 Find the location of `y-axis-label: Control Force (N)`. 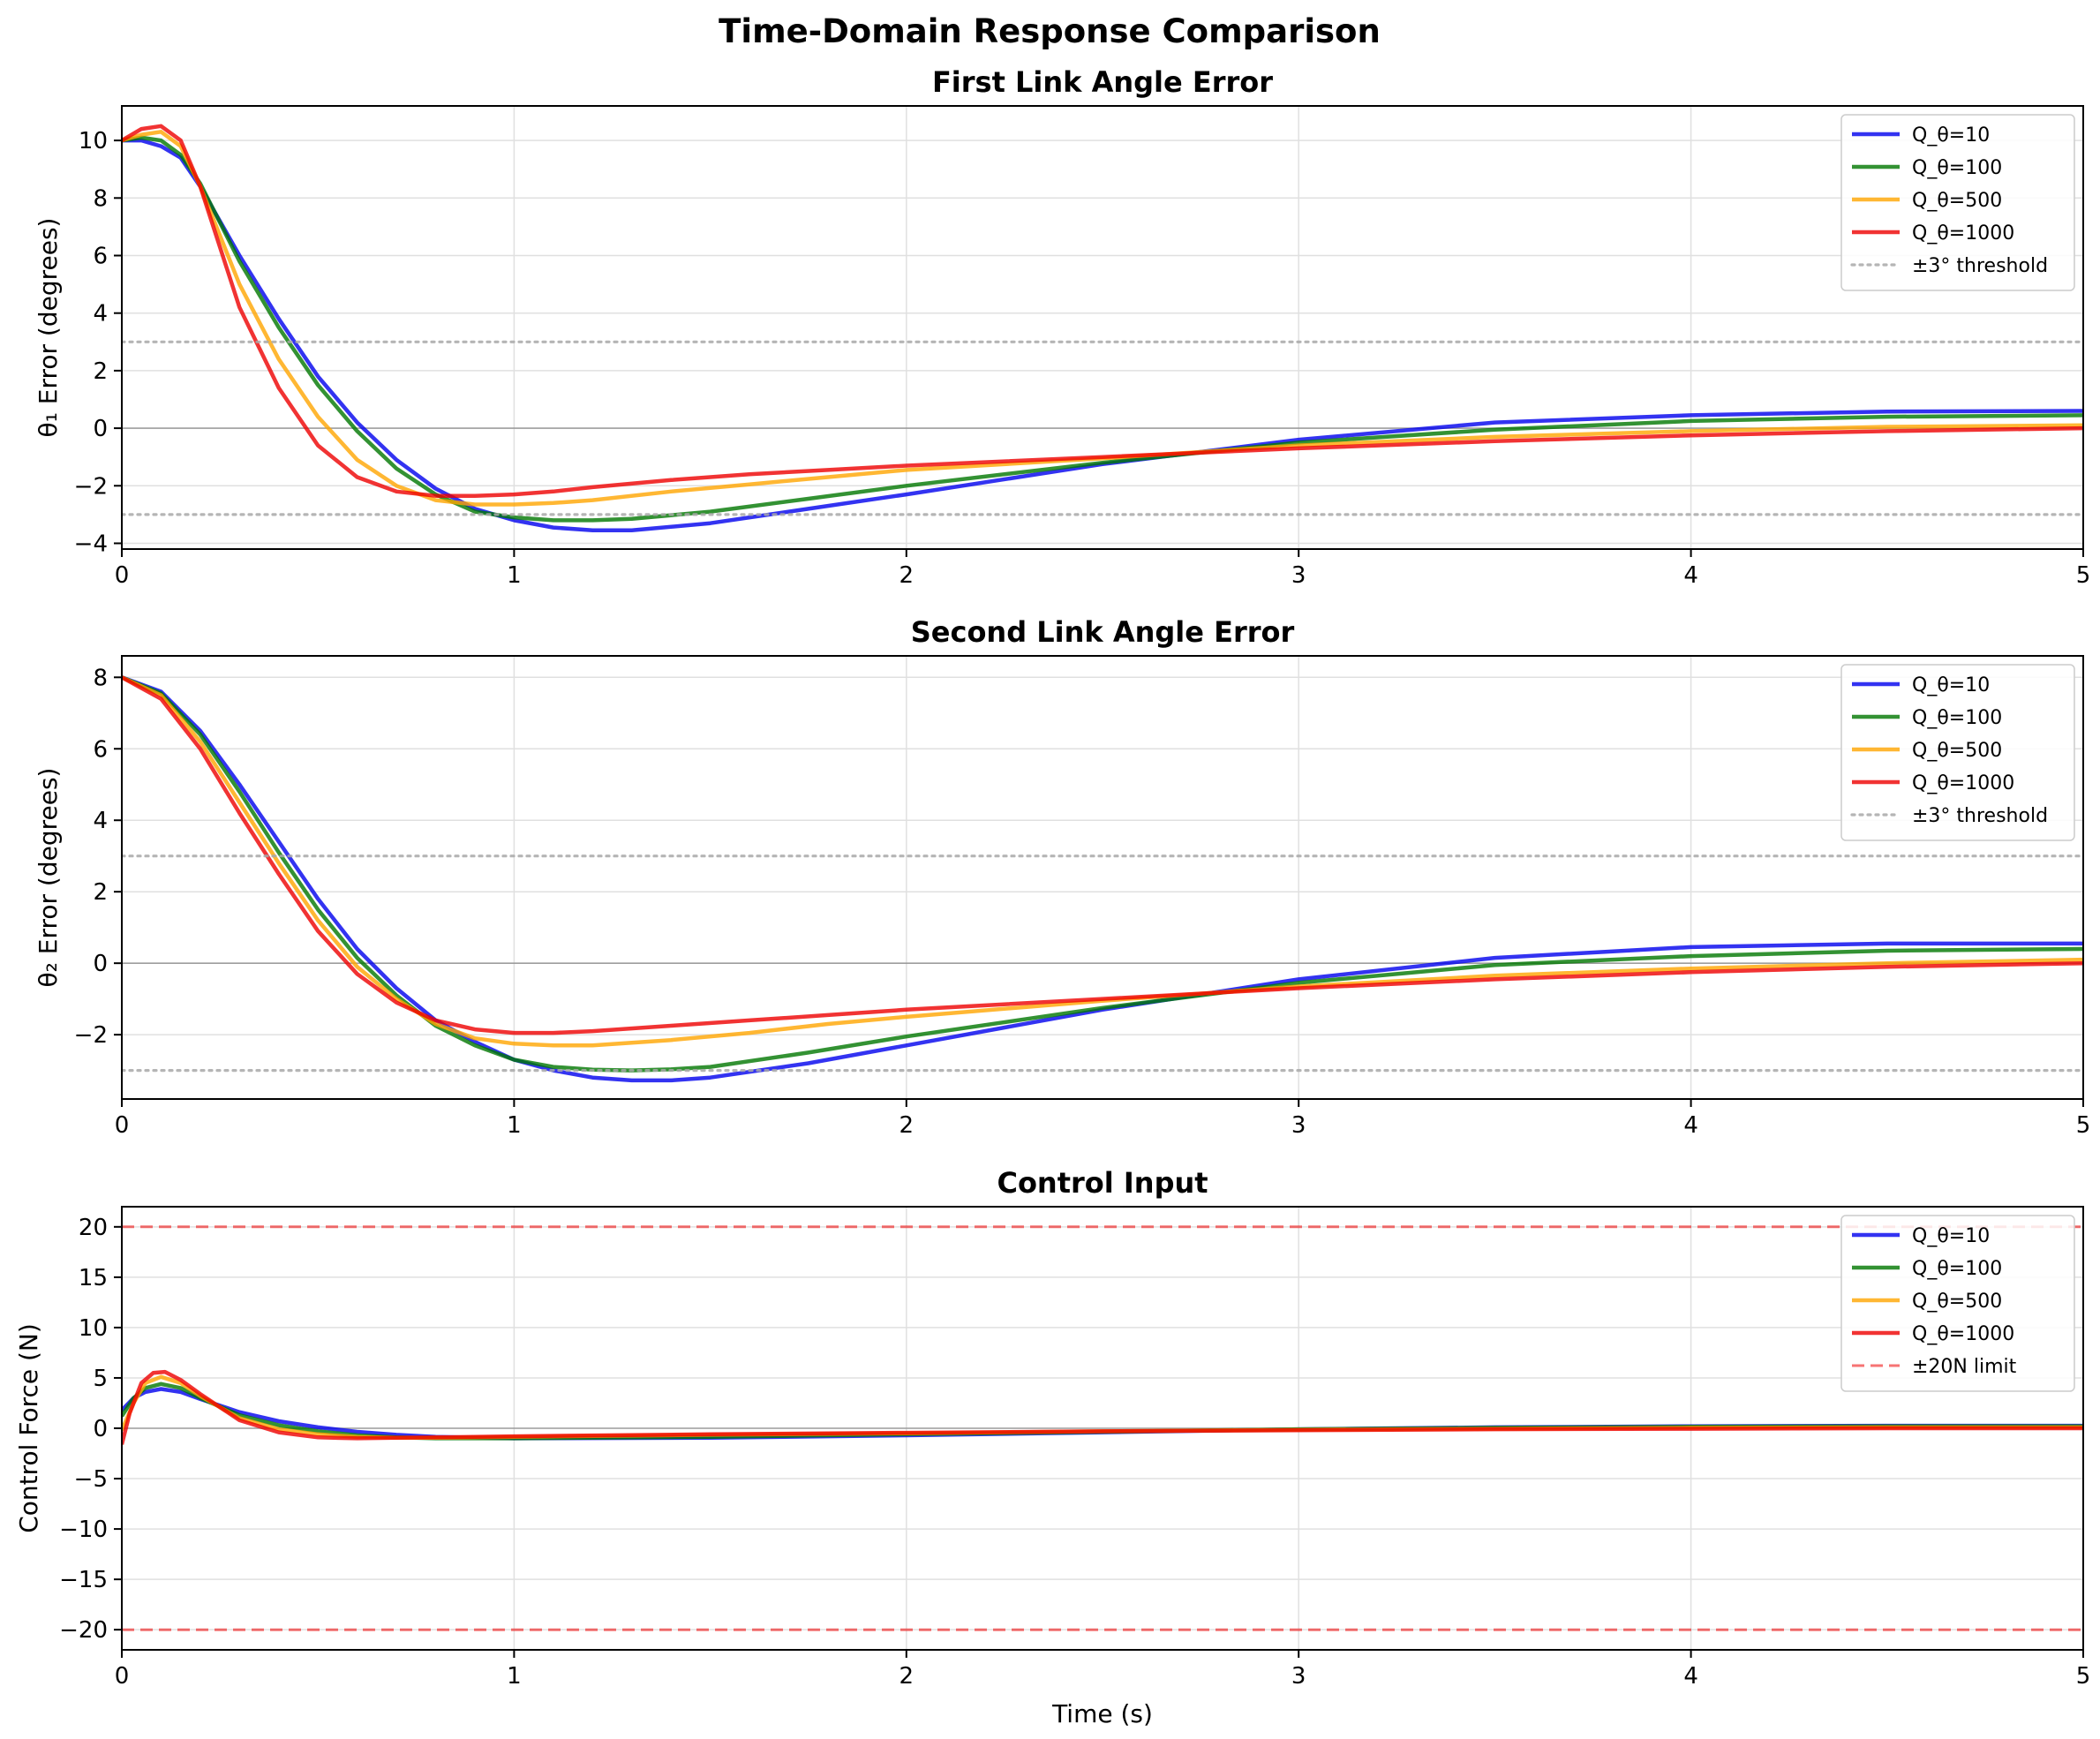

y-axis-label: Control Force (N) is located at coordinates (29, 1428).